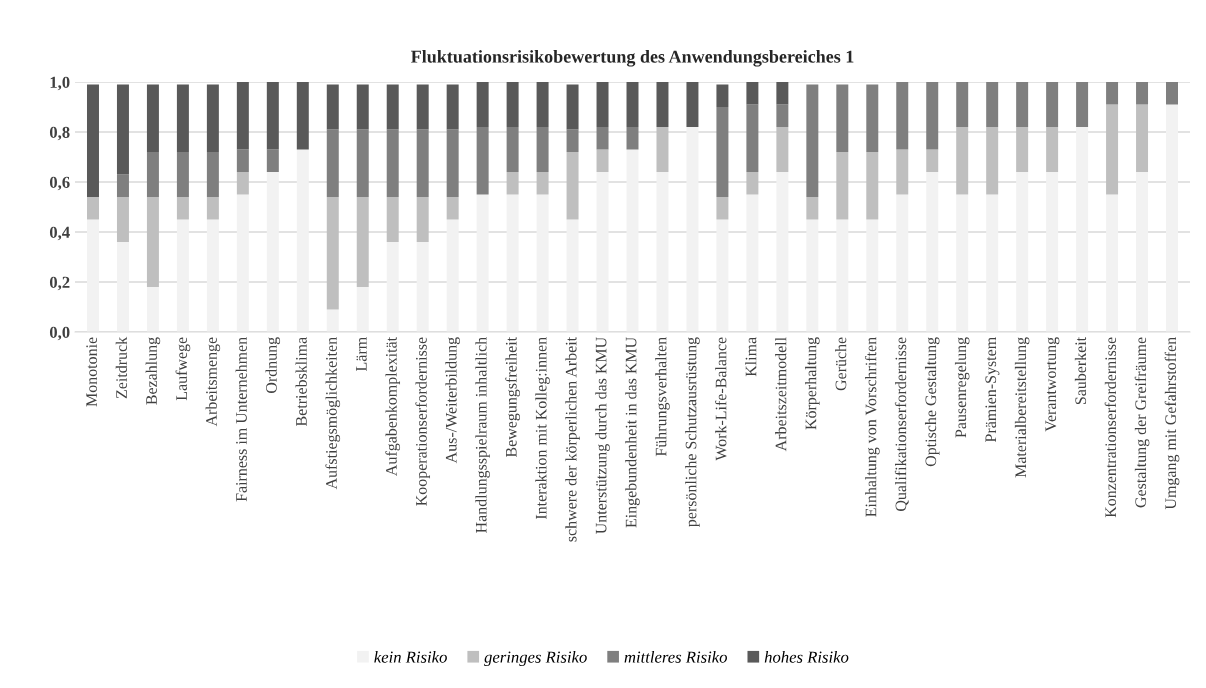  Describe the element at coordinates (662, 397) in the screenshot. I see `x-tick-label: Führungsverhalten` at that location.